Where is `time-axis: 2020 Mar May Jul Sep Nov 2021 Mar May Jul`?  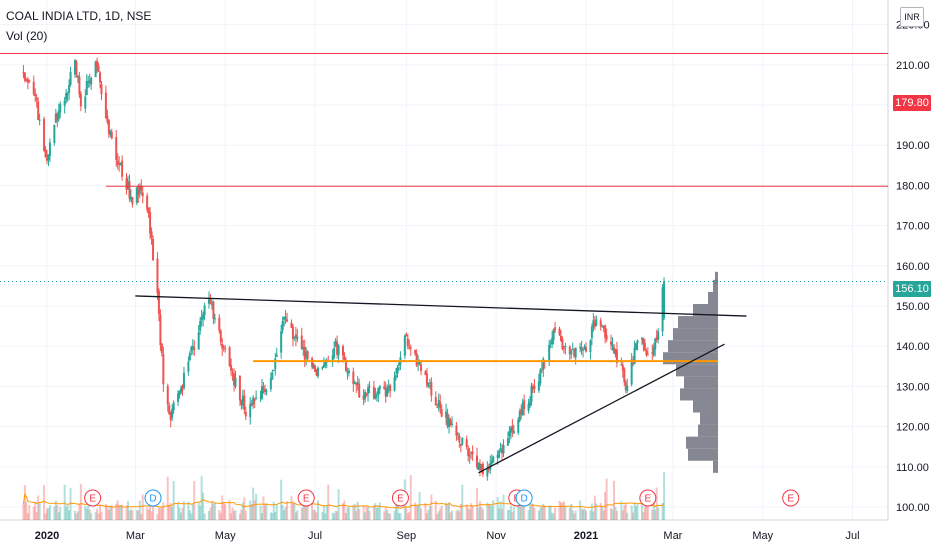
time-axis: 2020 Mar May Jul Sep Nov 2021 Mar May Jul is located at coordinates (447, 536).